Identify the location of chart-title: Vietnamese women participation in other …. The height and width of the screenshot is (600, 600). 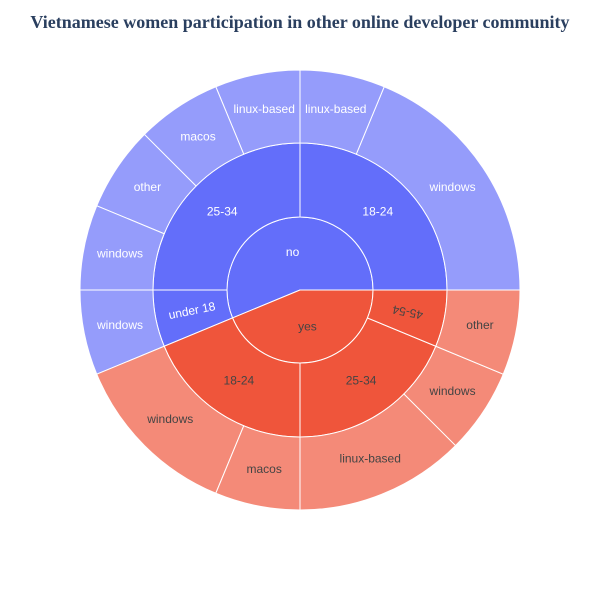
(299, 22).